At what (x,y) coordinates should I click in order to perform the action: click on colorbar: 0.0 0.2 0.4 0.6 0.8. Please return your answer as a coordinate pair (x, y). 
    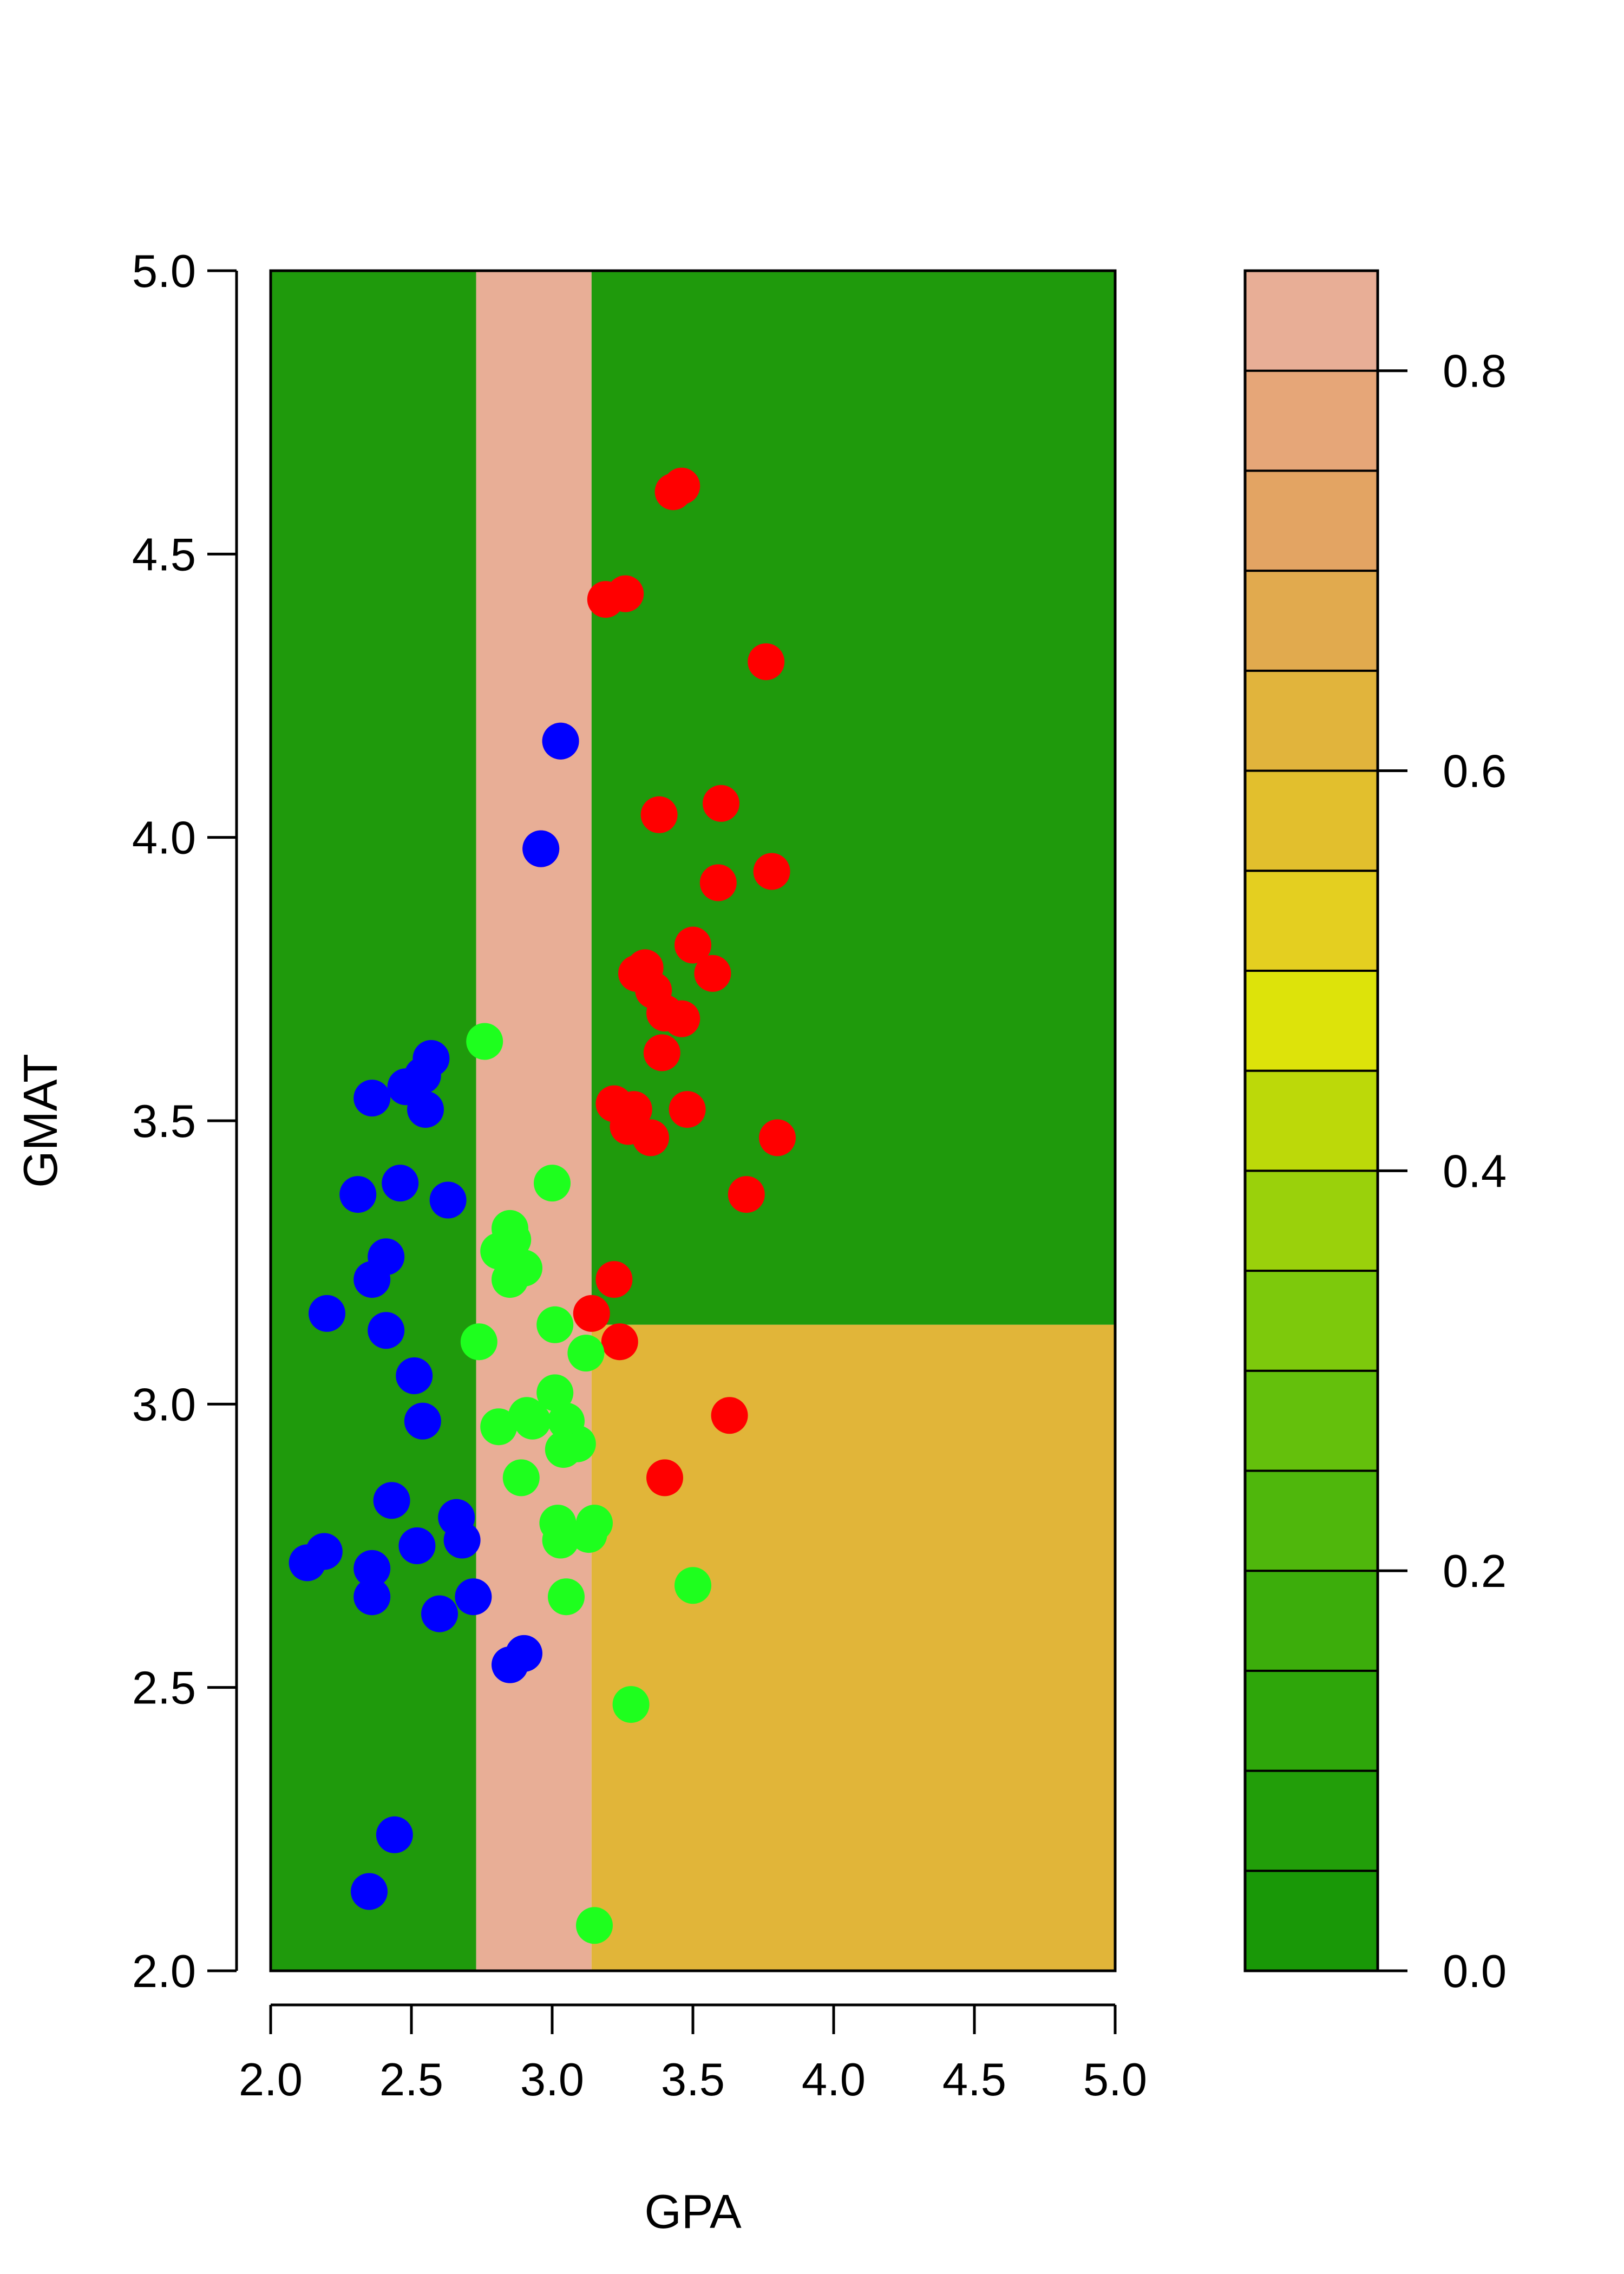
    Looking at the image, I should click on (1375, 1133).